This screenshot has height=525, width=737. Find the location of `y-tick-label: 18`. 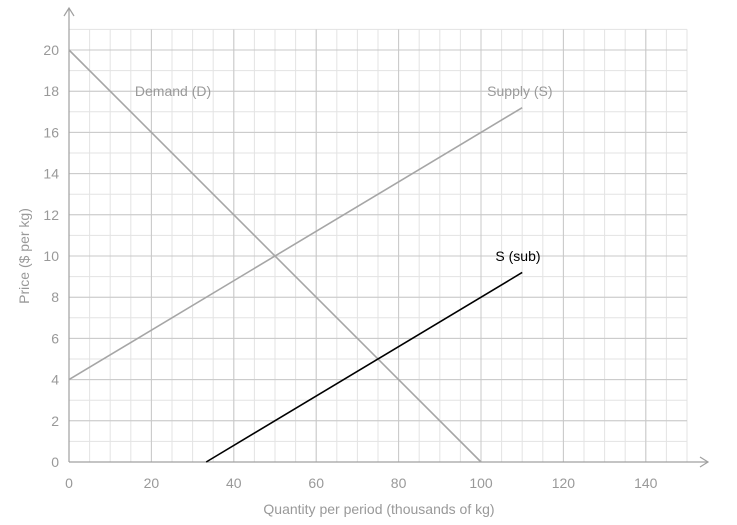

y-tick-label: 18 is located at coordinates (51, 91).